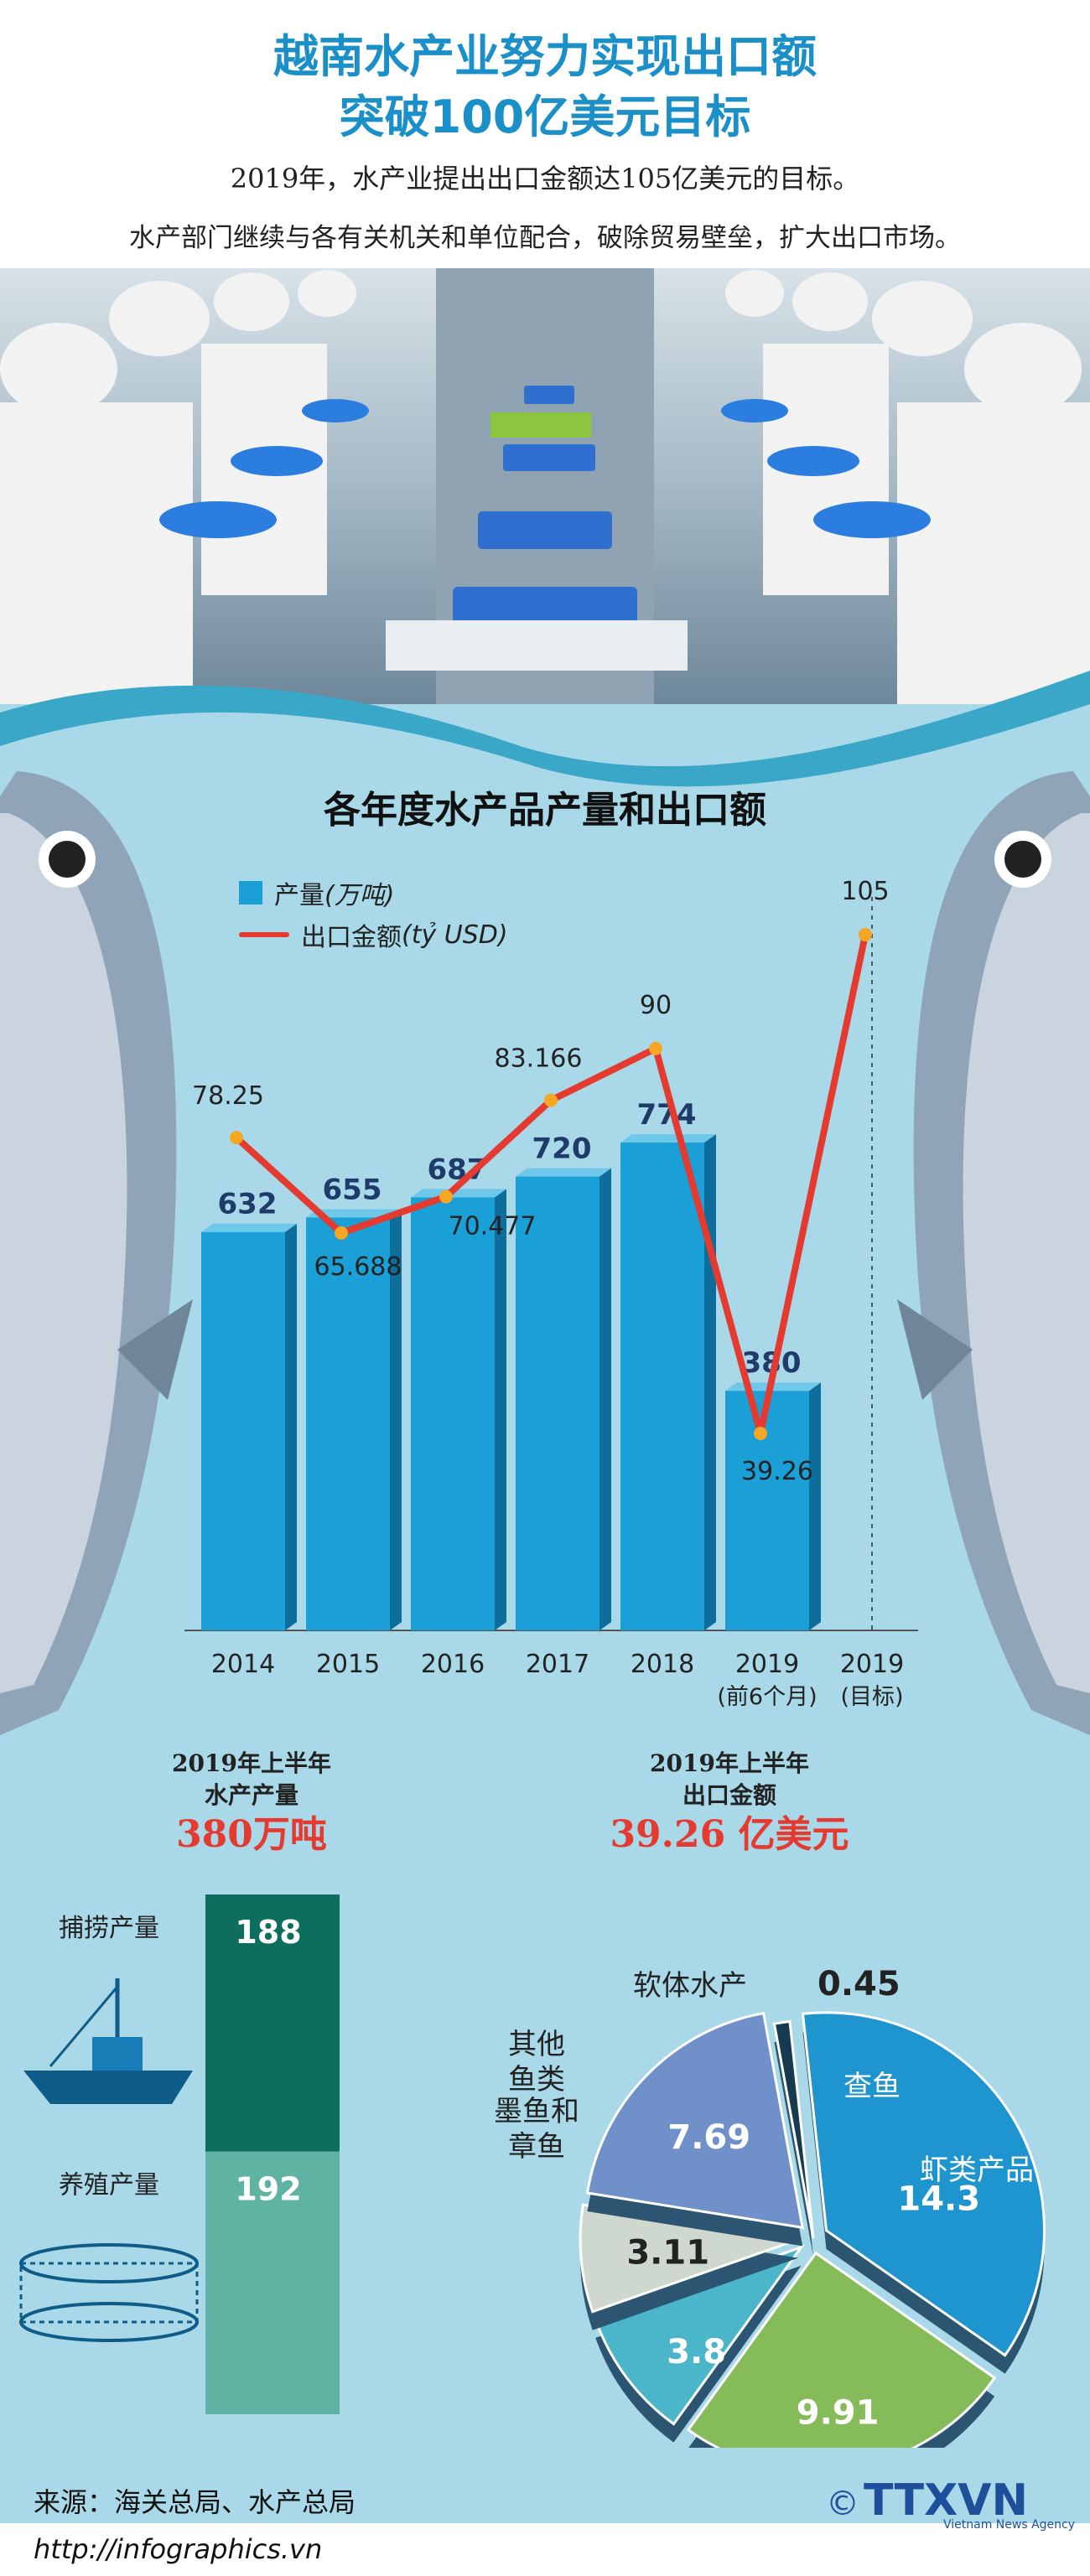 This screenshot has height=2576, width=1090. What do you see at coordinates (289, 1834) in the screenshot?
I see `summary-production-unit: 万吨` at bounding box center [289, 1834].